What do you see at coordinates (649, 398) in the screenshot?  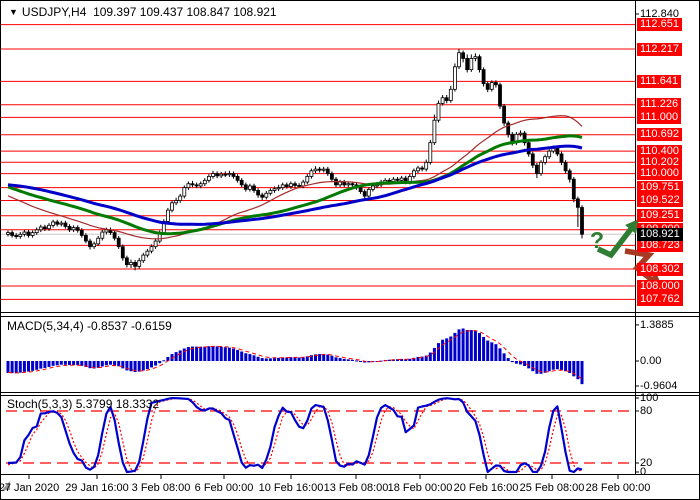 I see `stoch-scale-label: 100` at bounding box center [649, 398].